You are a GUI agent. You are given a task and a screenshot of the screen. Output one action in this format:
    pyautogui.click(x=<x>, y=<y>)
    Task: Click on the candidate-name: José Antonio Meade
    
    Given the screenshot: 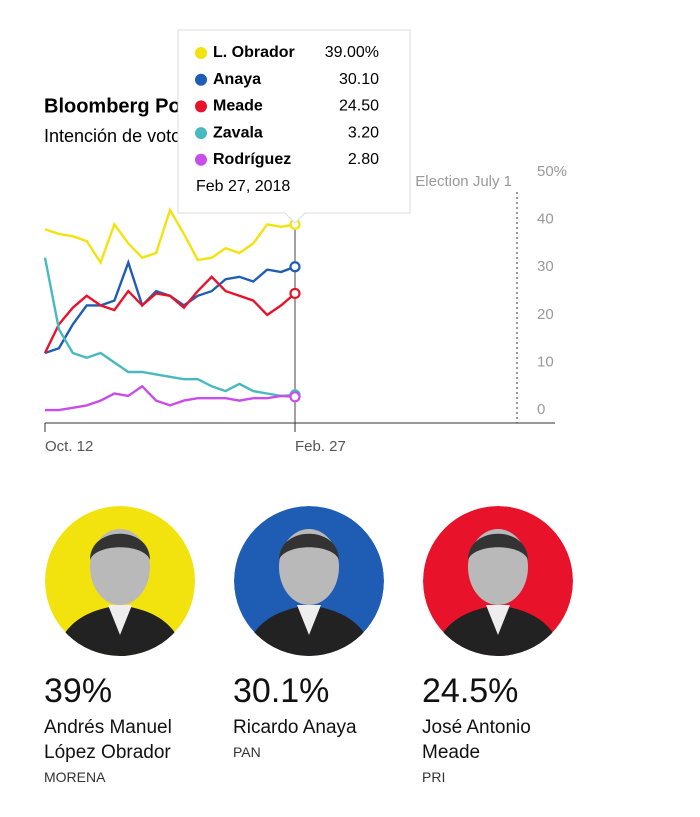 What is the action you would take?
    pyautogui.click(x=476, y=740)
    